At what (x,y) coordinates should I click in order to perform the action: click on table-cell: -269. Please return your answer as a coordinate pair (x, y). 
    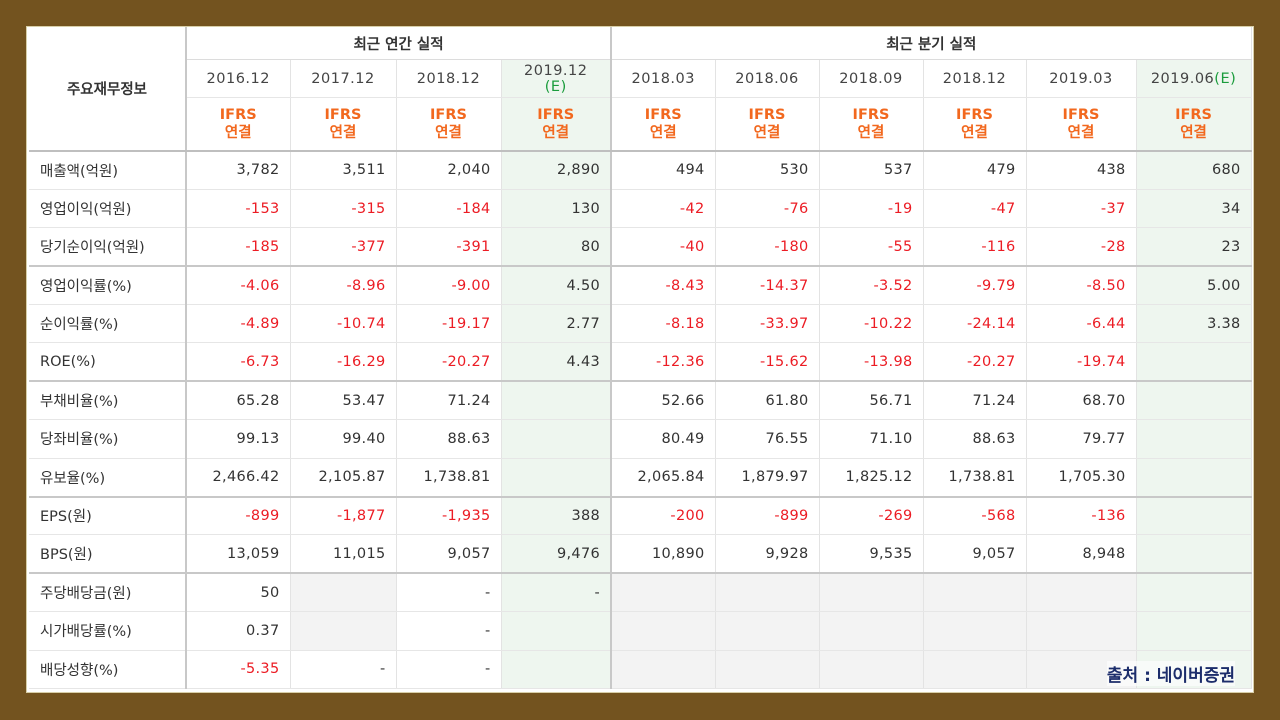
    Looking at the image, I should click on (871, 515).